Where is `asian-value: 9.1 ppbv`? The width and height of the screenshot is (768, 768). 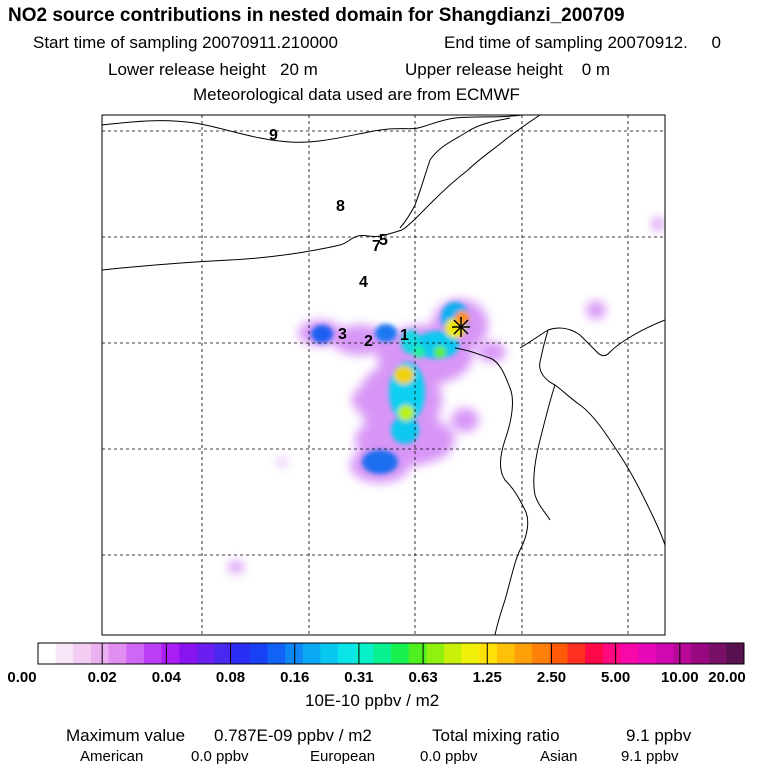
asian-value: 9.1 ppbv is located at coordinates (650, 756).